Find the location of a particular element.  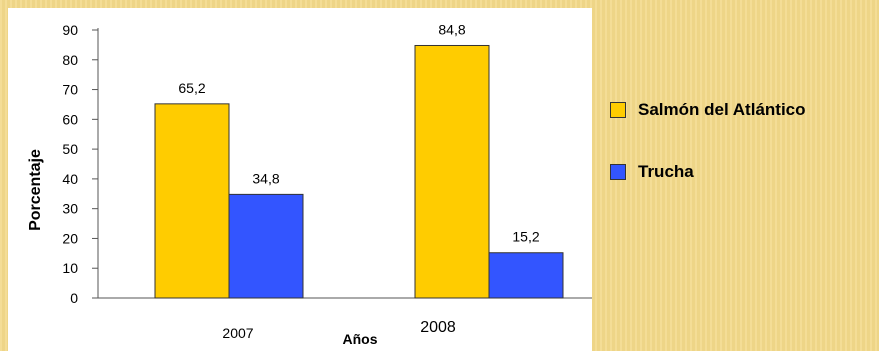

y-tick-label: 80 is located at coordinates (70, 60).